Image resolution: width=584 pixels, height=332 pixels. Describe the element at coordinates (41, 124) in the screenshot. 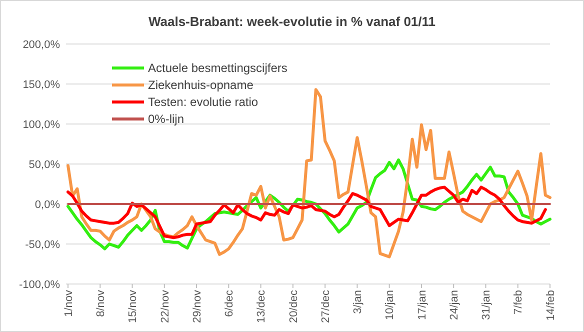

I see `y-tick-label: 100,0%` at that location.